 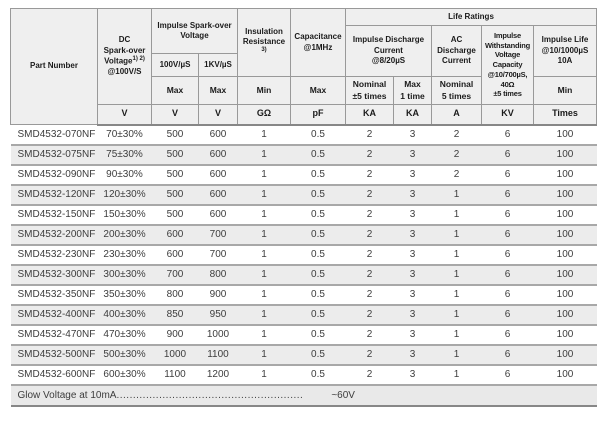 What do you see at coordinates (56, 154) in the screenshot?
I see `part-number-cell: SMD4532-075NF` at bounding box center [56, 154].